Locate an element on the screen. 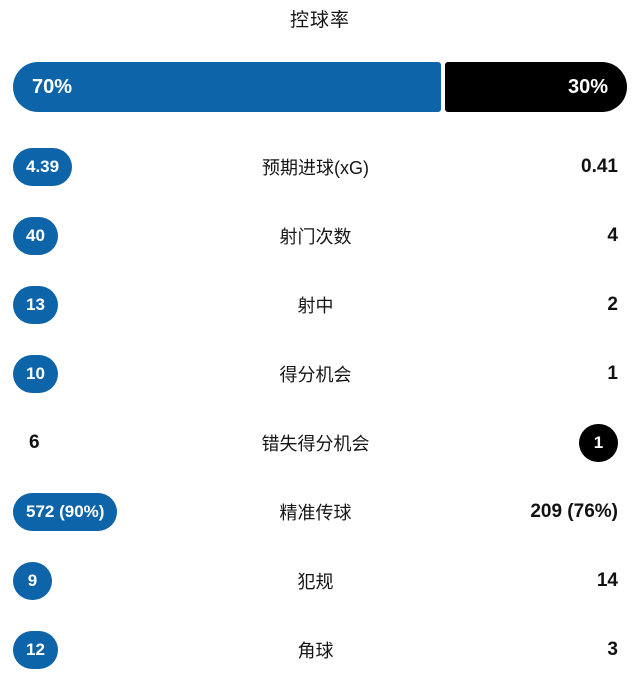  away-value: 2 is located at coordinates (612, 304).